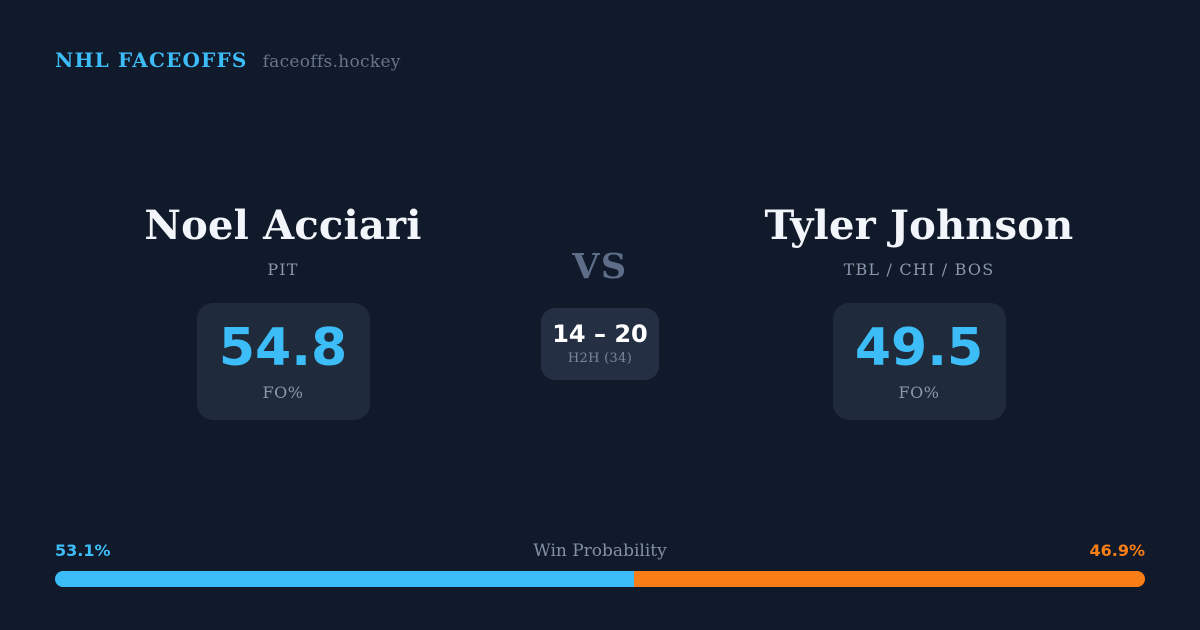 The height and width of the screenshot is (630, 1200). I want to click on header: NHL FACEOFFS faceoffs.hockey, so click(228, 60).